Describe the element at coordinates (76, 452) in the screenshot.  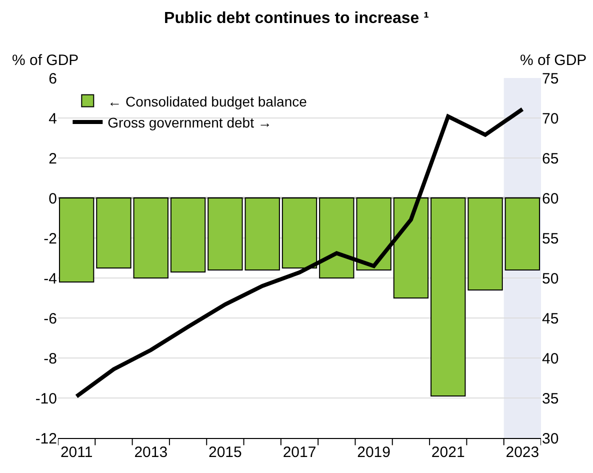
I see `x-tick-label: 2011` at that location.